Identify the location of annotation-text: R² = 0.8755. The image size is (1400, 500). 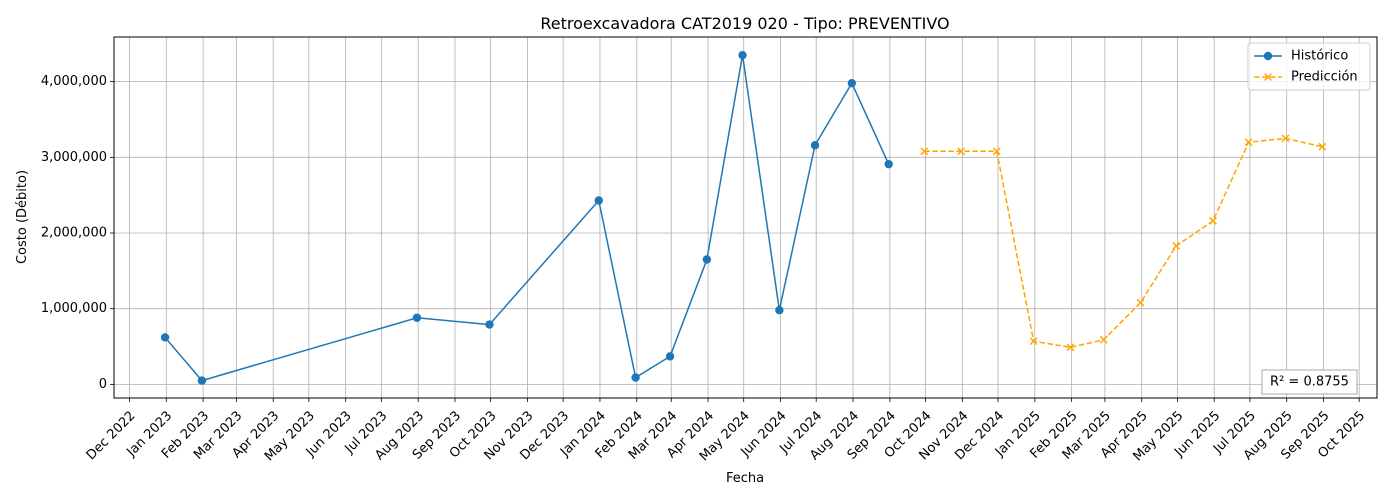
(1309, 382).